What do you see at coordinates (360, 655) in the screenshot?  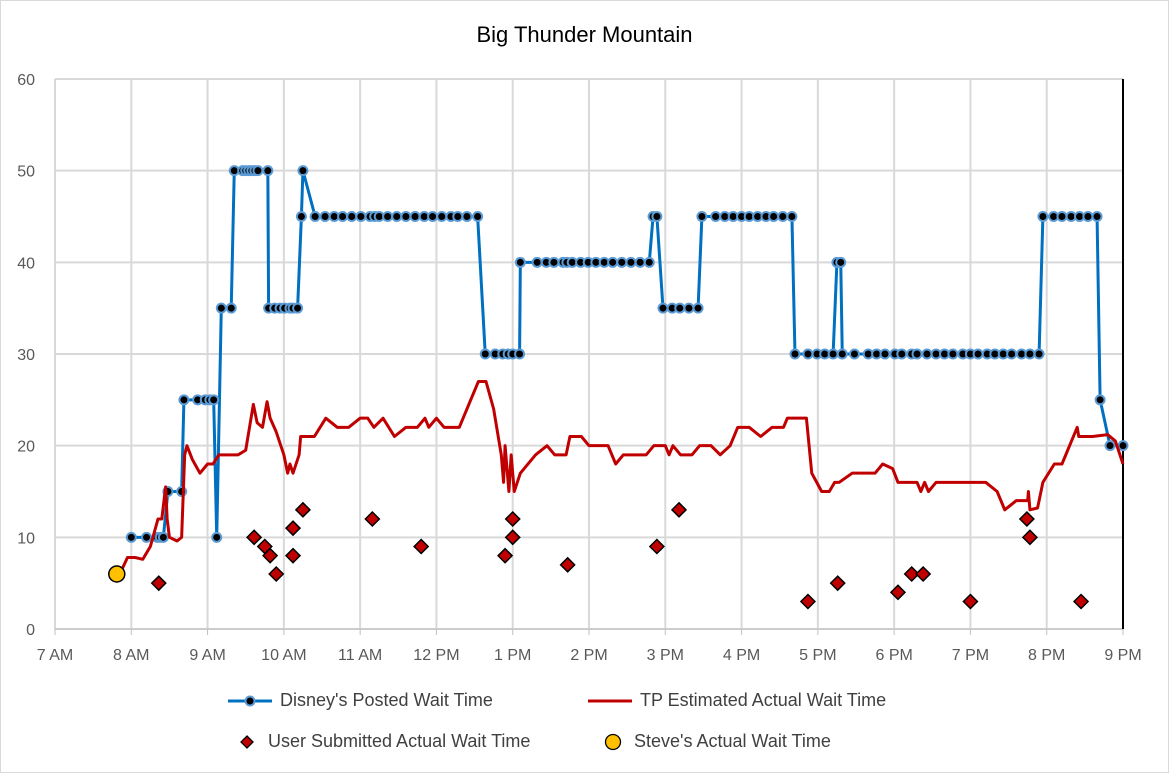 I see `x-tick-label: 11 AM` at bounding box center [360, 655].